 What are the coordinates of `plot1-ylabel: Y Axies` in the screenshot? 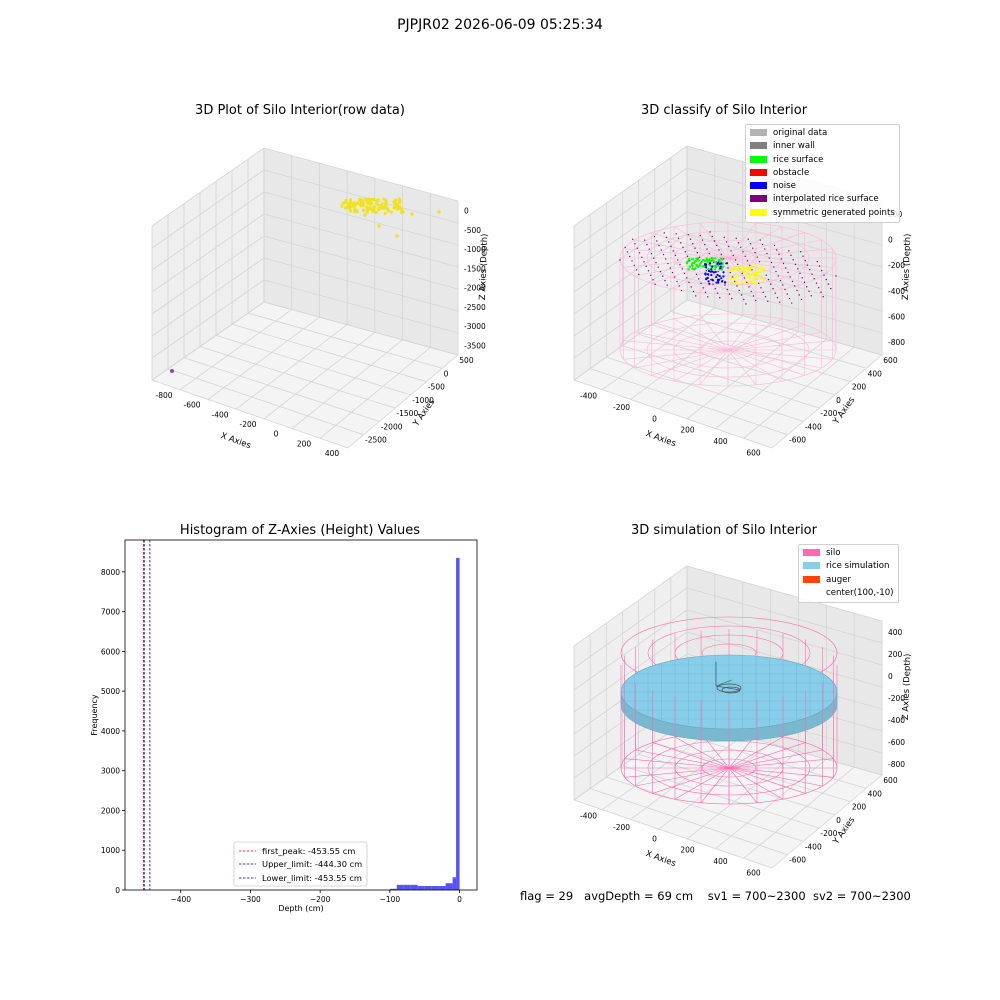 It's located at (424, 413).